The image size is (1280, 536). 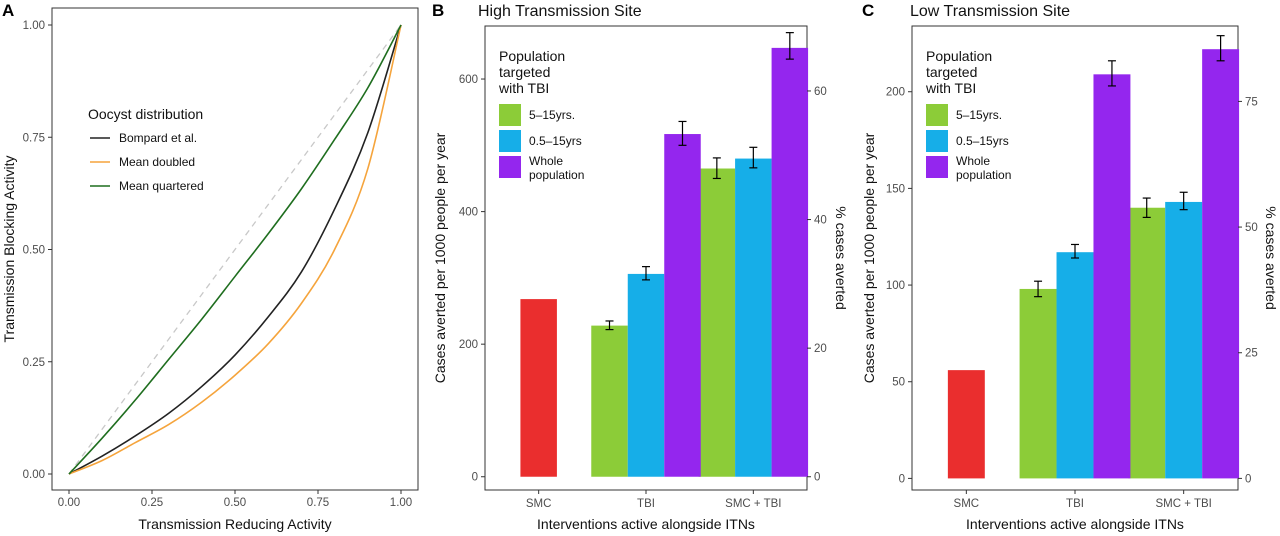 What do you see at coordinates (438, 10) in the screenshot?
I see `panel-letter-b: B` at bounding box center [438, 10].